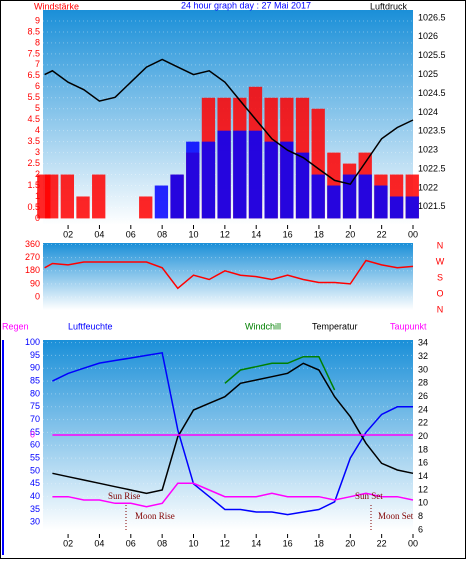  Describe the element at coordinates (396, 516) in the screenshot. I see `annotation: Moon Set` at that location.